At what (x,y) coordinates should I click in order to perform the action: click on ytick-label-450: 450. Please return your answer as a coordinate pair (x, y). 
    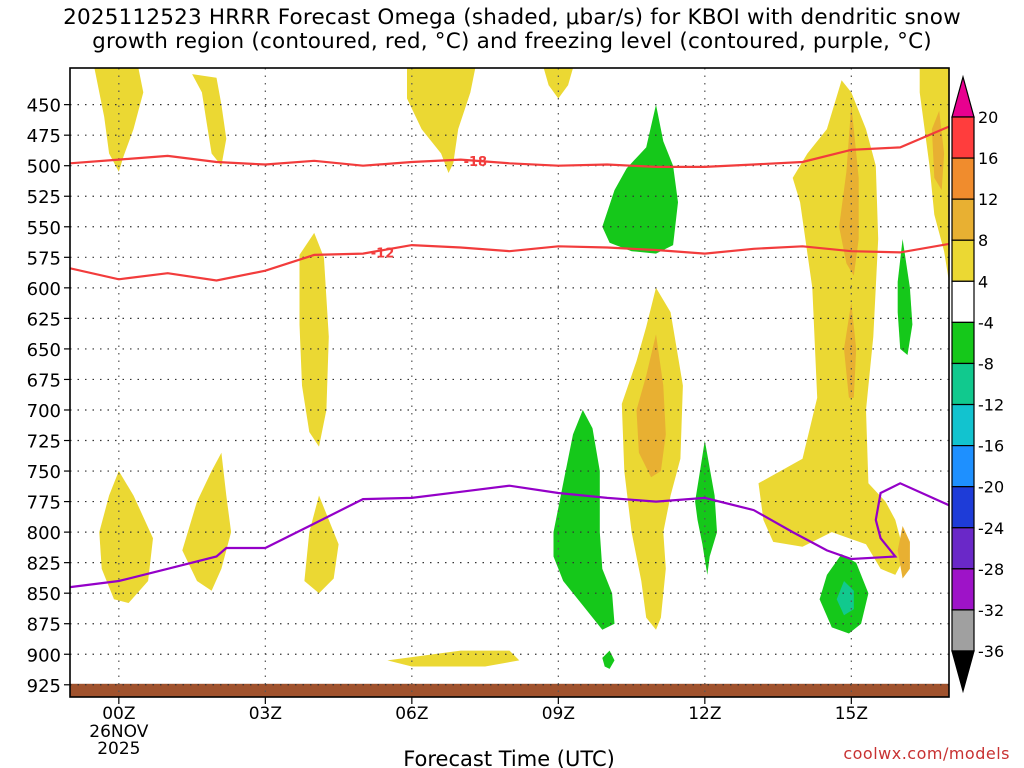
    Looking at the image, I should click on (44, 106).